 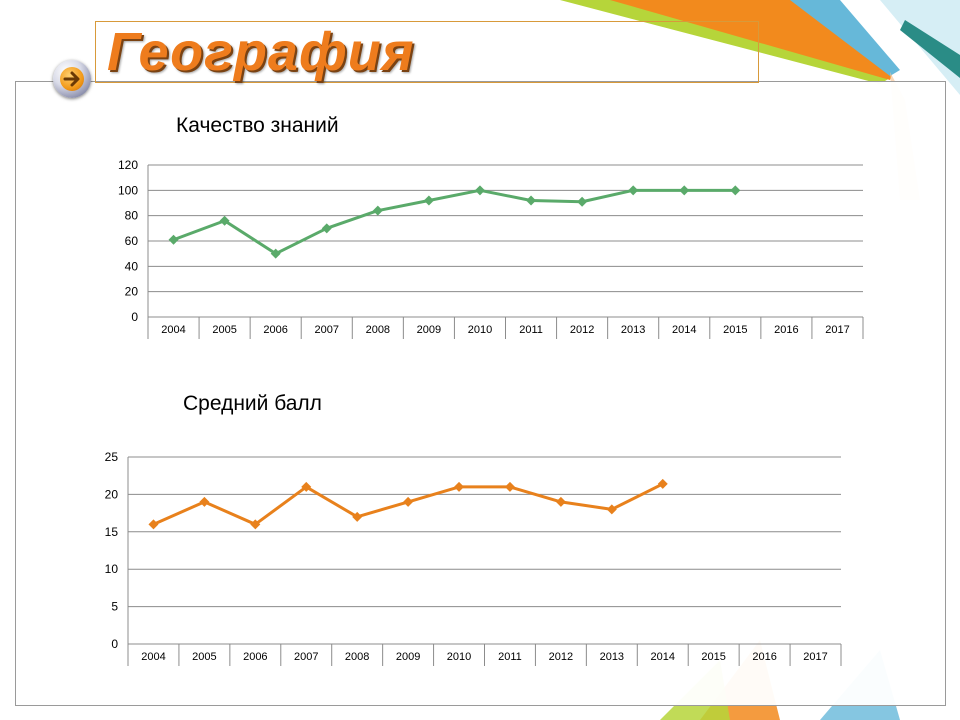 I want to click on average-x-tick-label: 2004, so click(x=153, y=657).